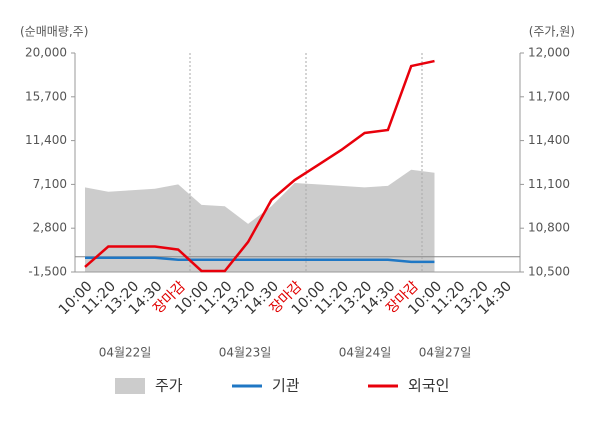 The width and height of the screenshot is (600, 428). Describe the element at coordinates (260, 260) in the screenshot. I see `series-line` at that location.